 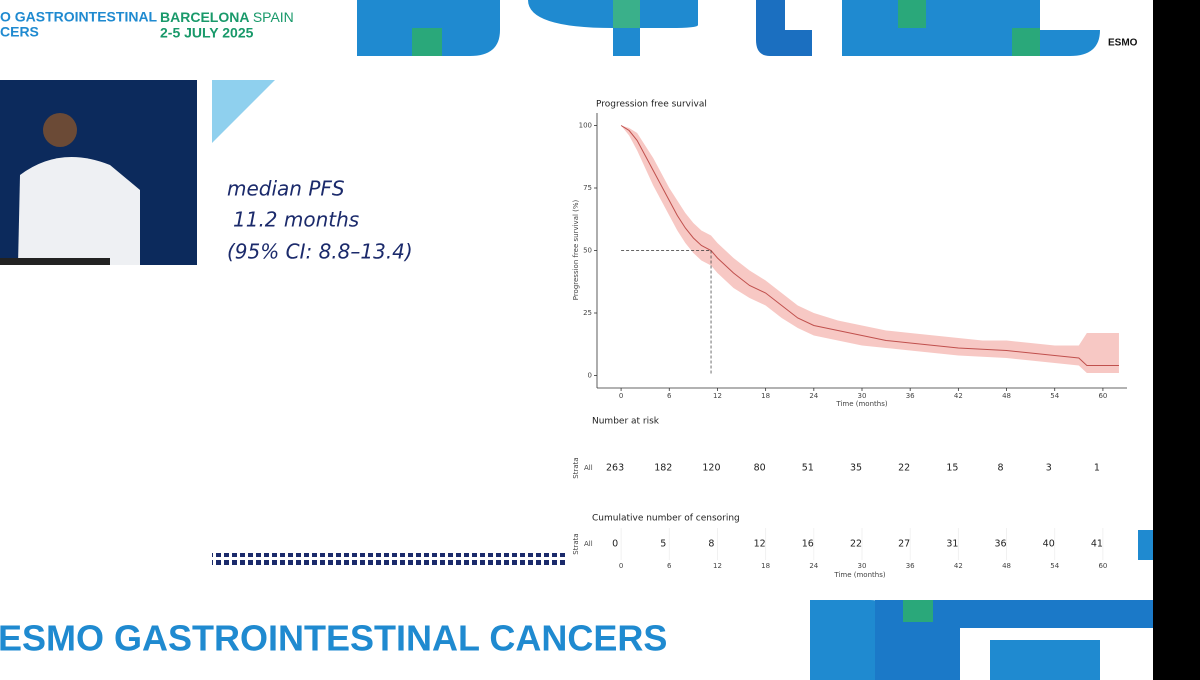 What do you see at coordinates (760, 468) in the screenshot?
I see `risk-value: 80` at bounding box center [760, 468].